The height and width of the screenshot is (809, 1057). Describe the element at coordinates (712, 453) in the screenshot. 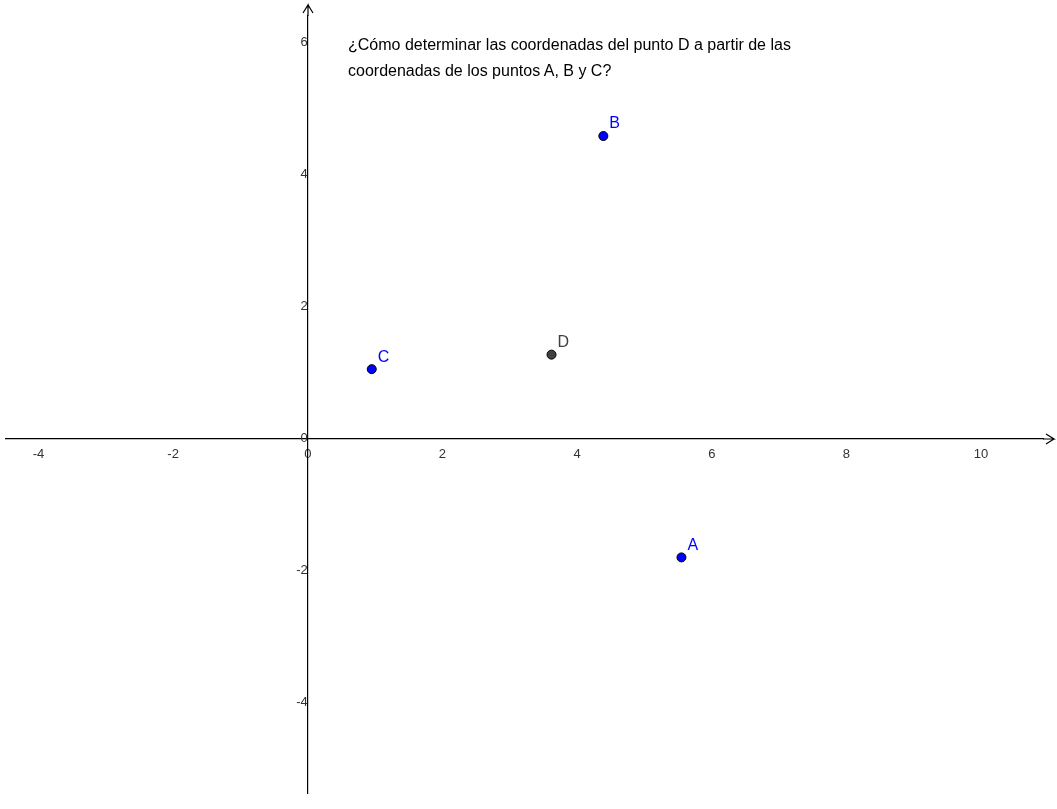

I see `x-tick-label: 6` at that location.